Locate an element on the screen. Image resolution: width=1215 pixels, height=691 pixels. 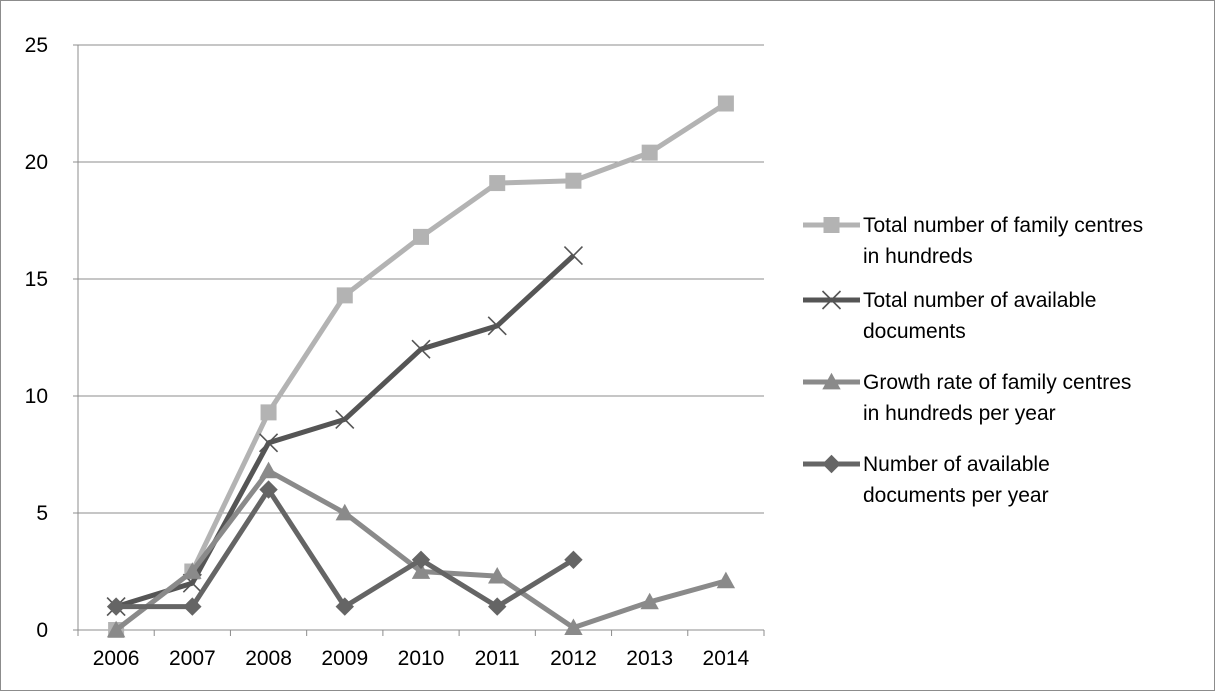
x-tick-label: 2012 is located at coordinates (573, 658).